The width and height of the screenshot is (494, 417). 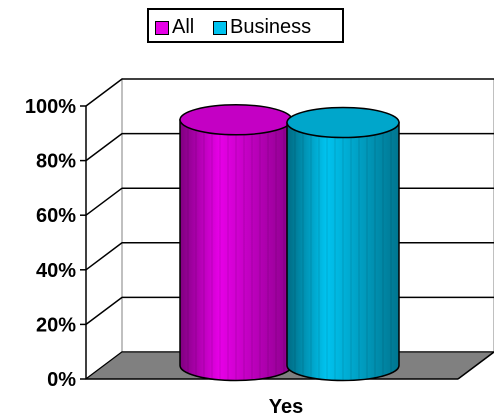 I want to click on legend-swatch-business, so click(x=220, y=27).